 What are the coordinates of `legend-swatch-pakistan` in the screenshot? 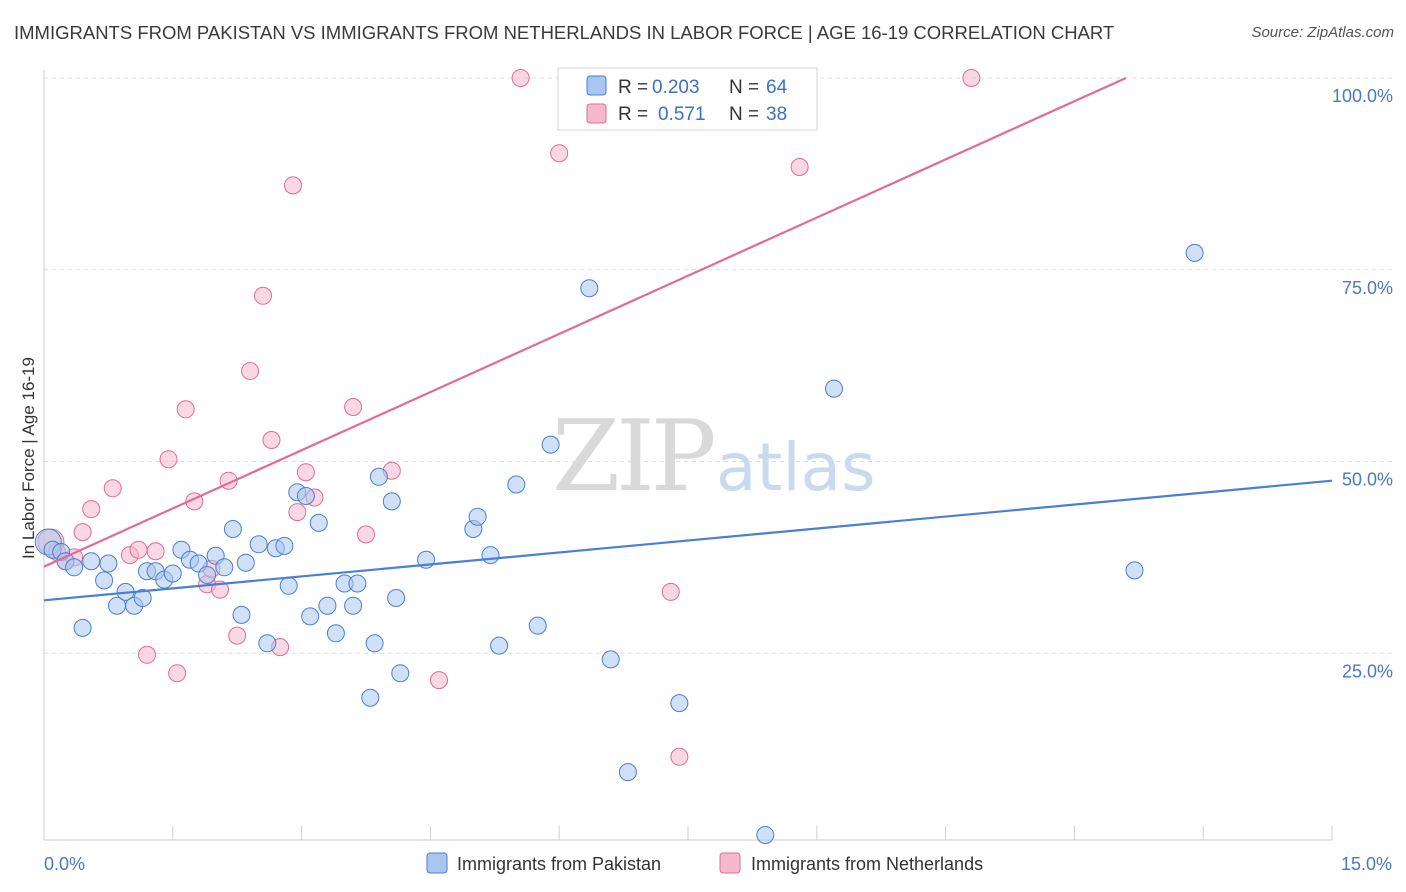 It's located at (596, 85).